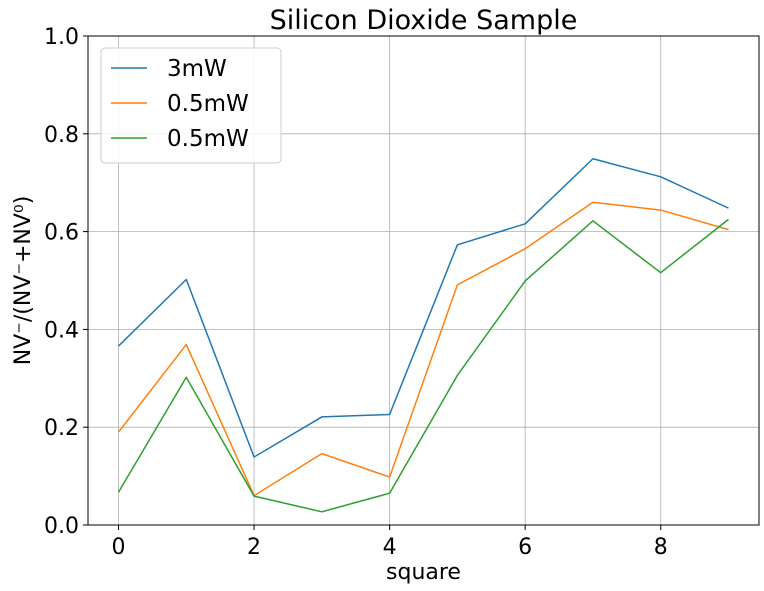  Describe the element at coordinates (208, 104) in the screenshot. I see `legend-label-2: 0.5mW` at that location.